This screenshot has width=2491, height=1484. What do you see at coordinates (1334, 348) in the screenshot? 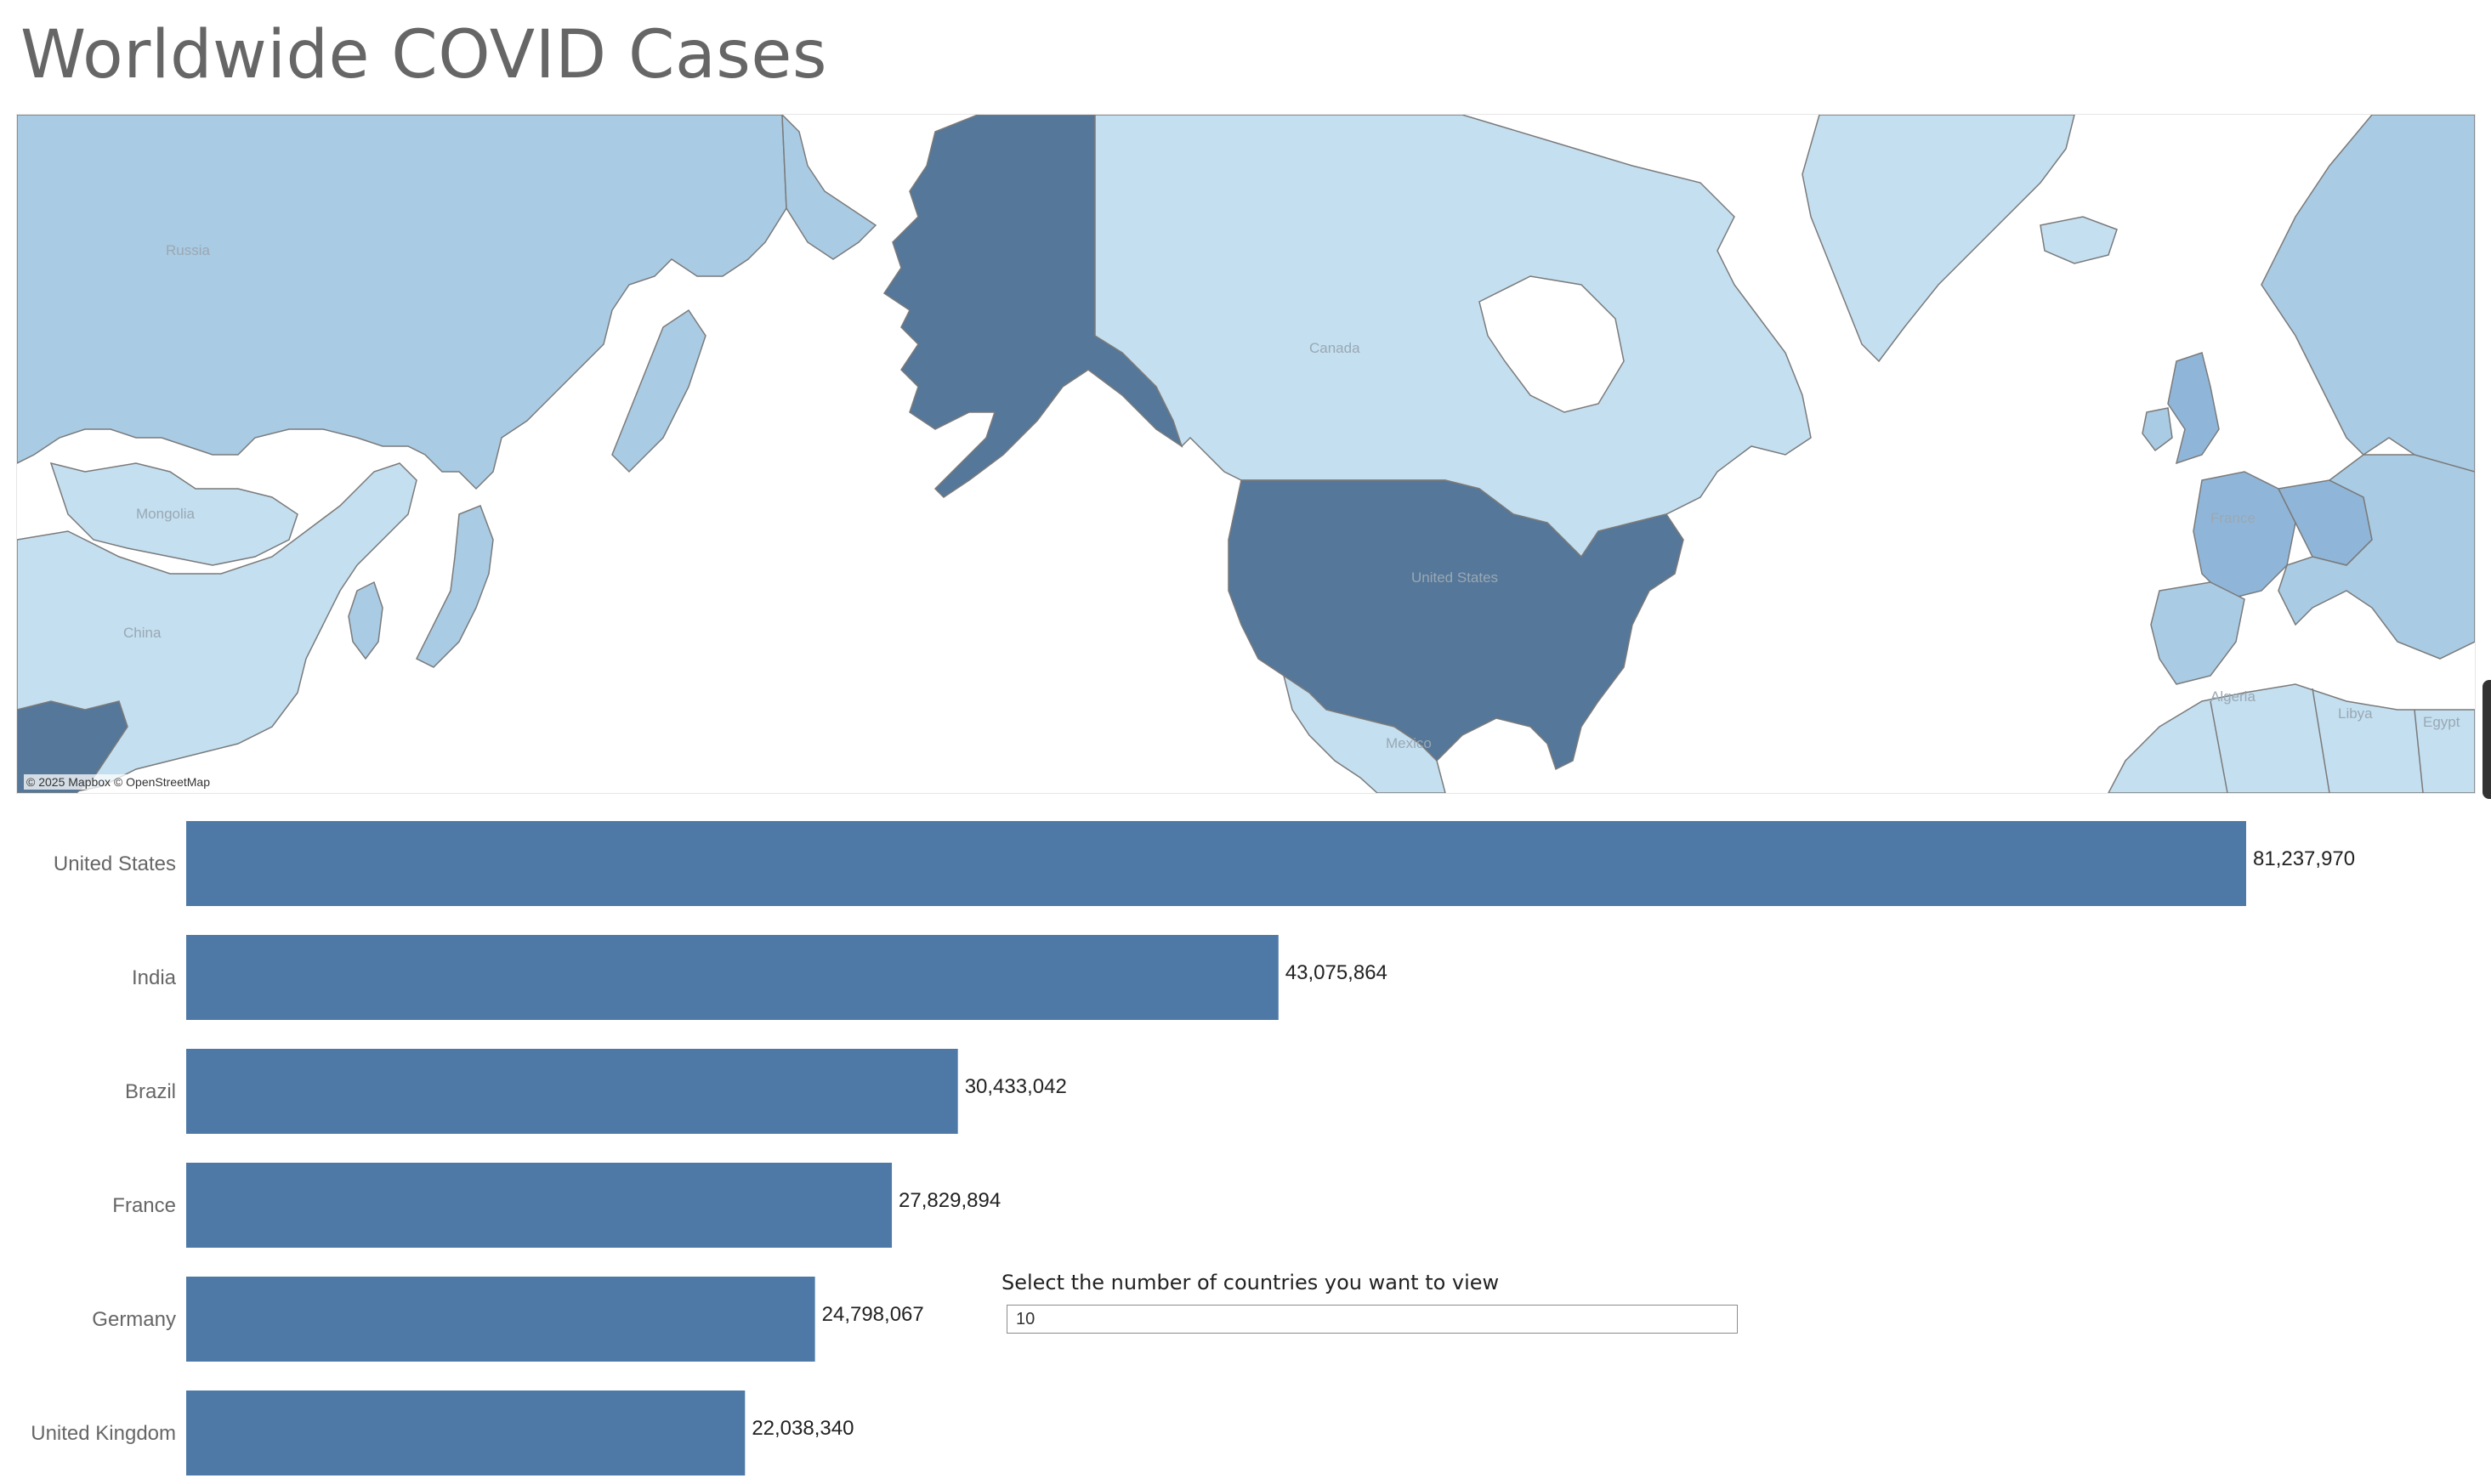
I see `map-label-canada: Canada` at bounding box center [1334, 348].